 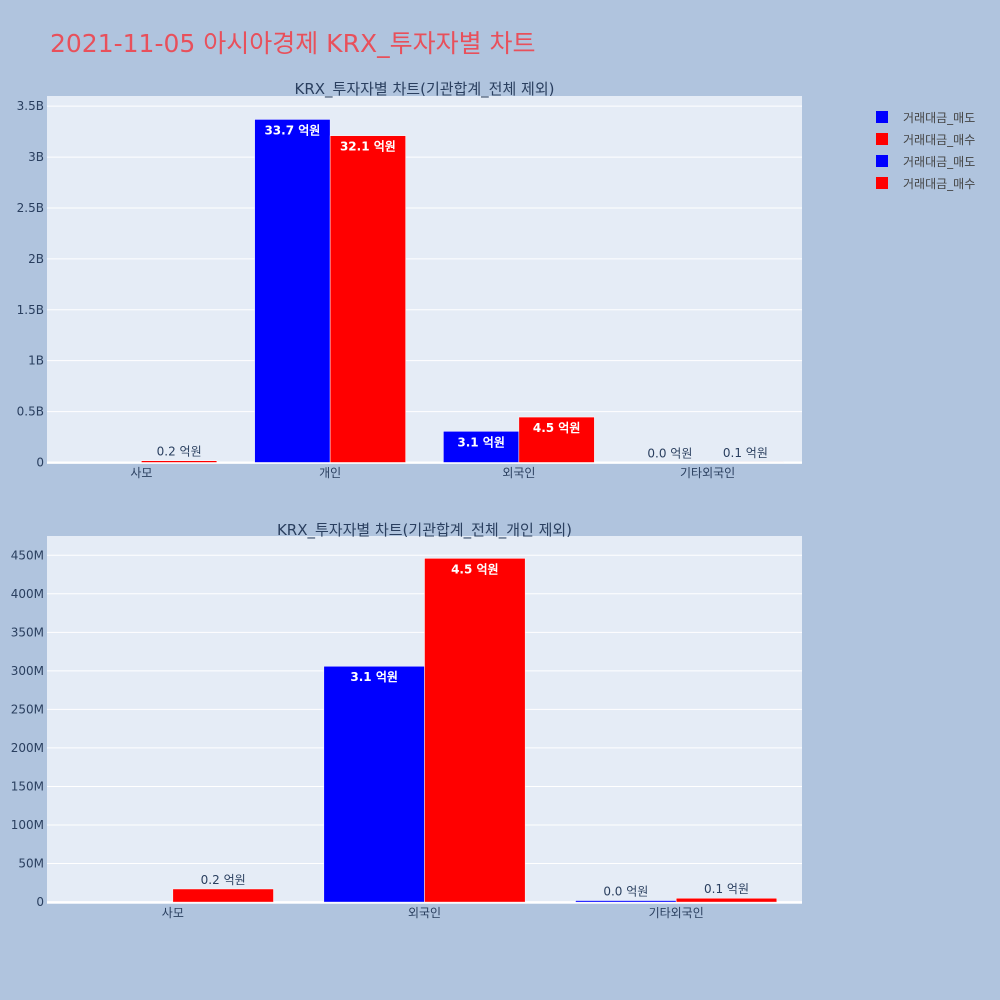 What do you see at coordinates (27, 555) in the screenshot?
I see `y-tick-label: 450M` at bounding box center [27, 555].